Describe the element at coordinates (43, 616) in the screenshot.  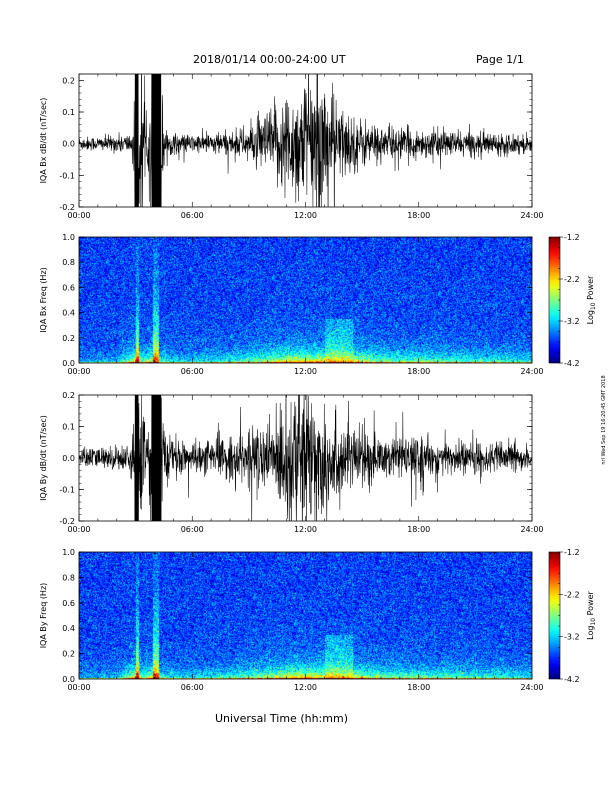
I see `y-axis-label: IQA By Freq (Hz)` at that location.